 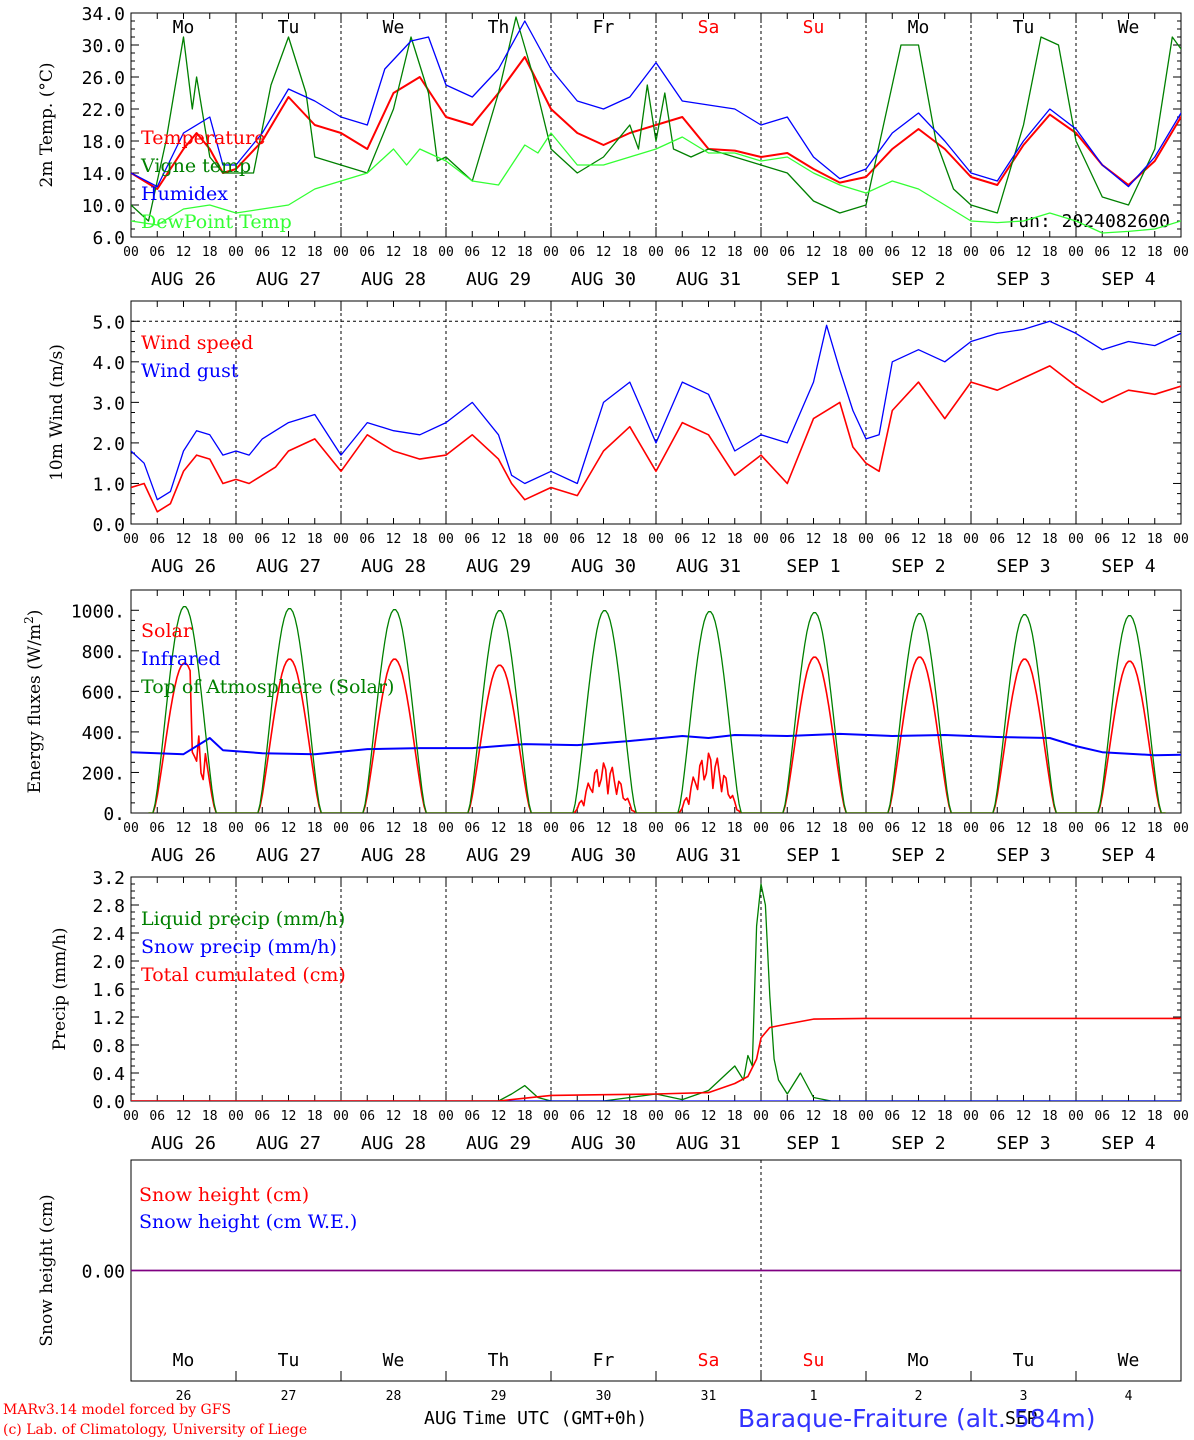 I want to click on y-tick-label: 2.4, so click(x=108, y=934).